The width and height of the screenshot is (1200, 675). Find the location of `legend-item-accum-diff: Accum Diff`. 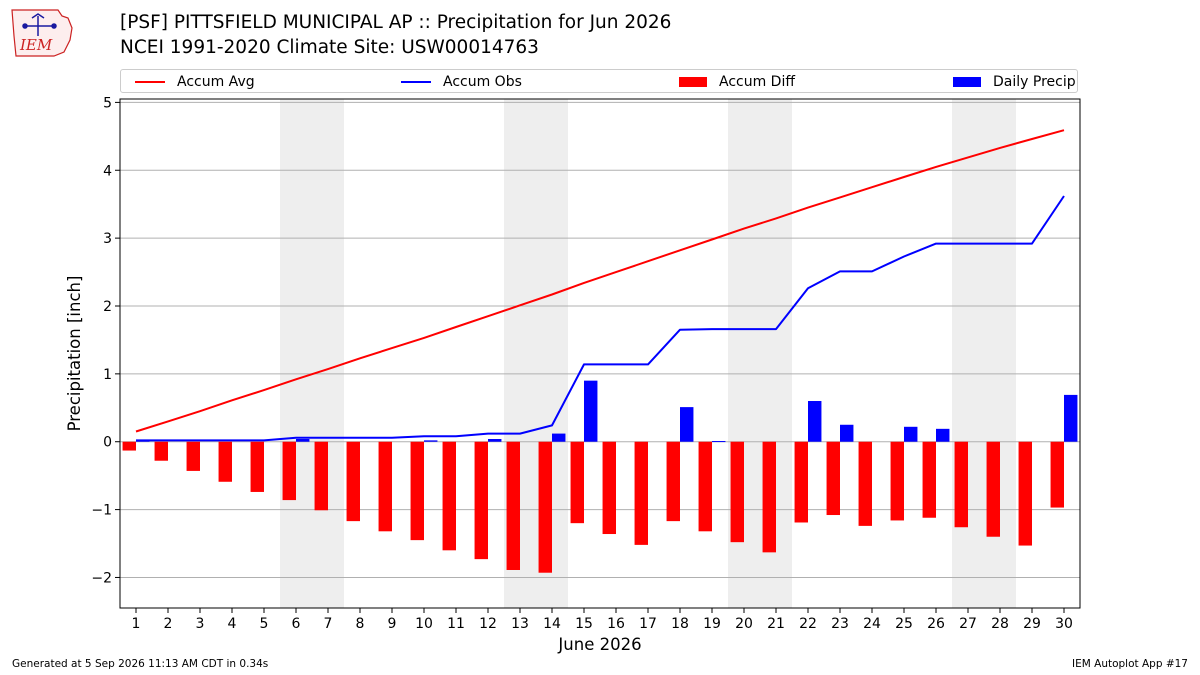

legend-item-accum-diff: Accum Diff is located at coordinates (737, 82).